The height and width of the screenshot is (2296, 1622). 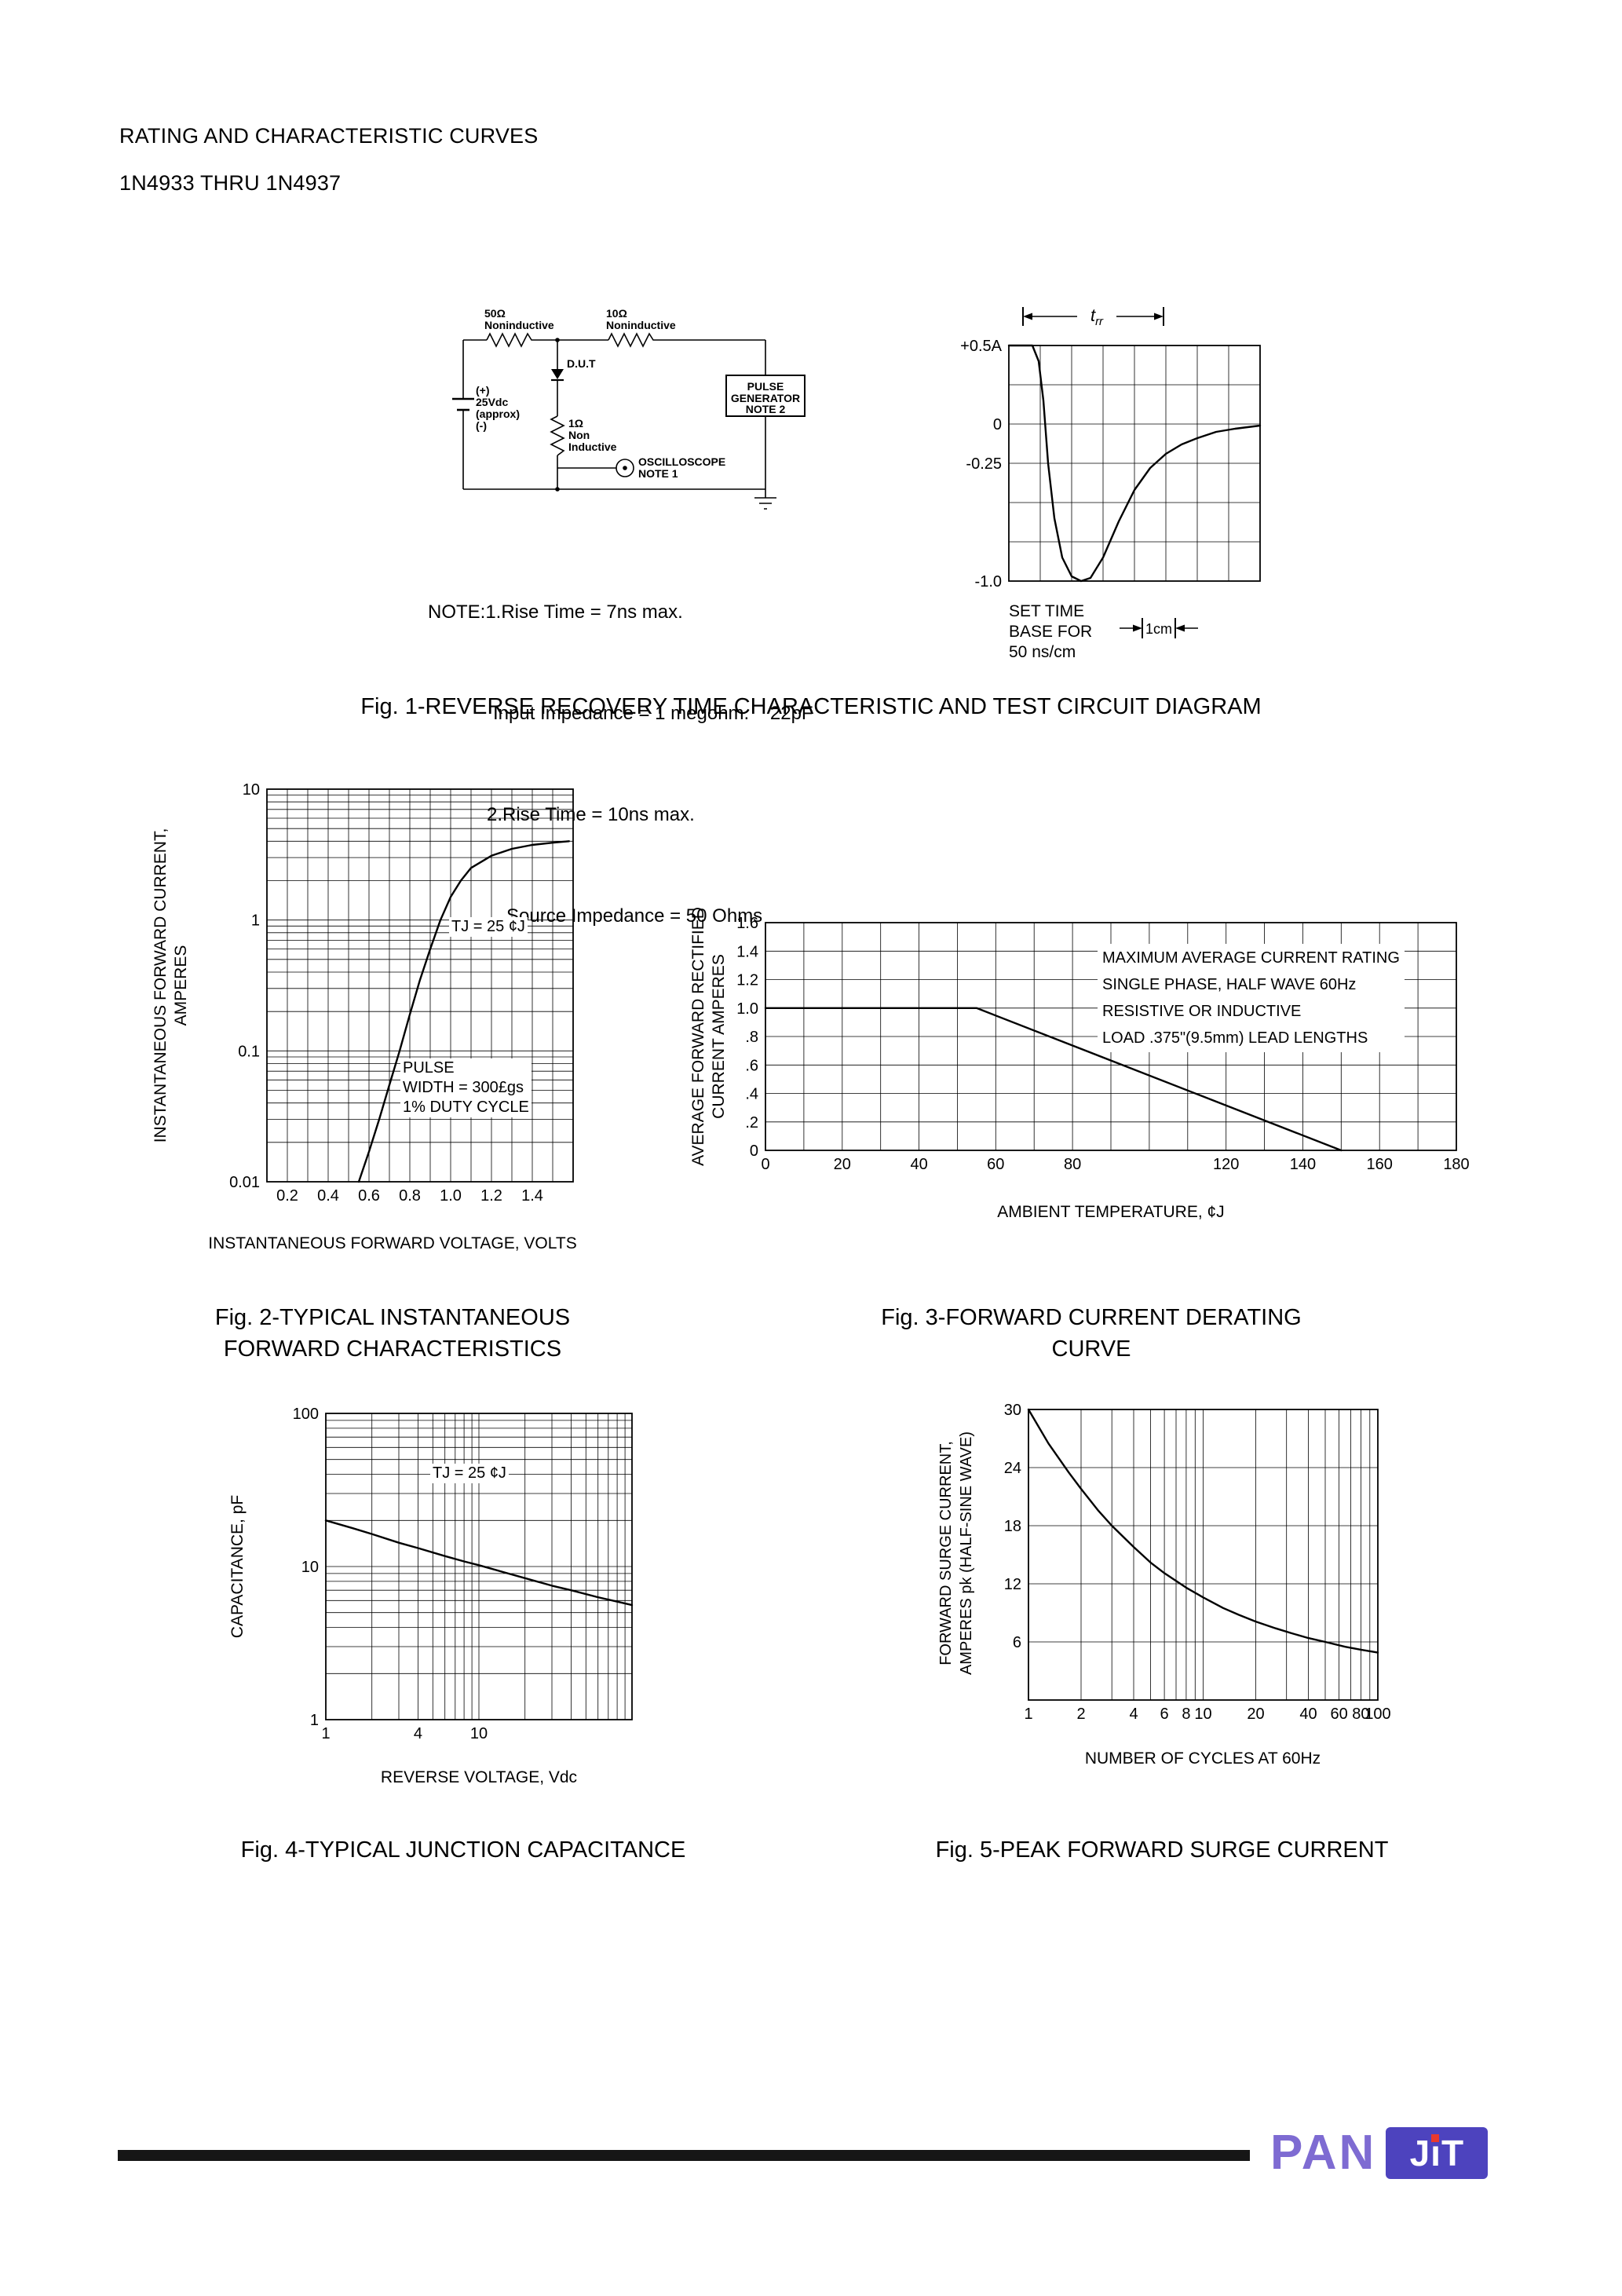 What do you see at coordinates (751, 1037) in the screenshot?
I see `y-tick-label: .8` at bounding box center [751, 1037].